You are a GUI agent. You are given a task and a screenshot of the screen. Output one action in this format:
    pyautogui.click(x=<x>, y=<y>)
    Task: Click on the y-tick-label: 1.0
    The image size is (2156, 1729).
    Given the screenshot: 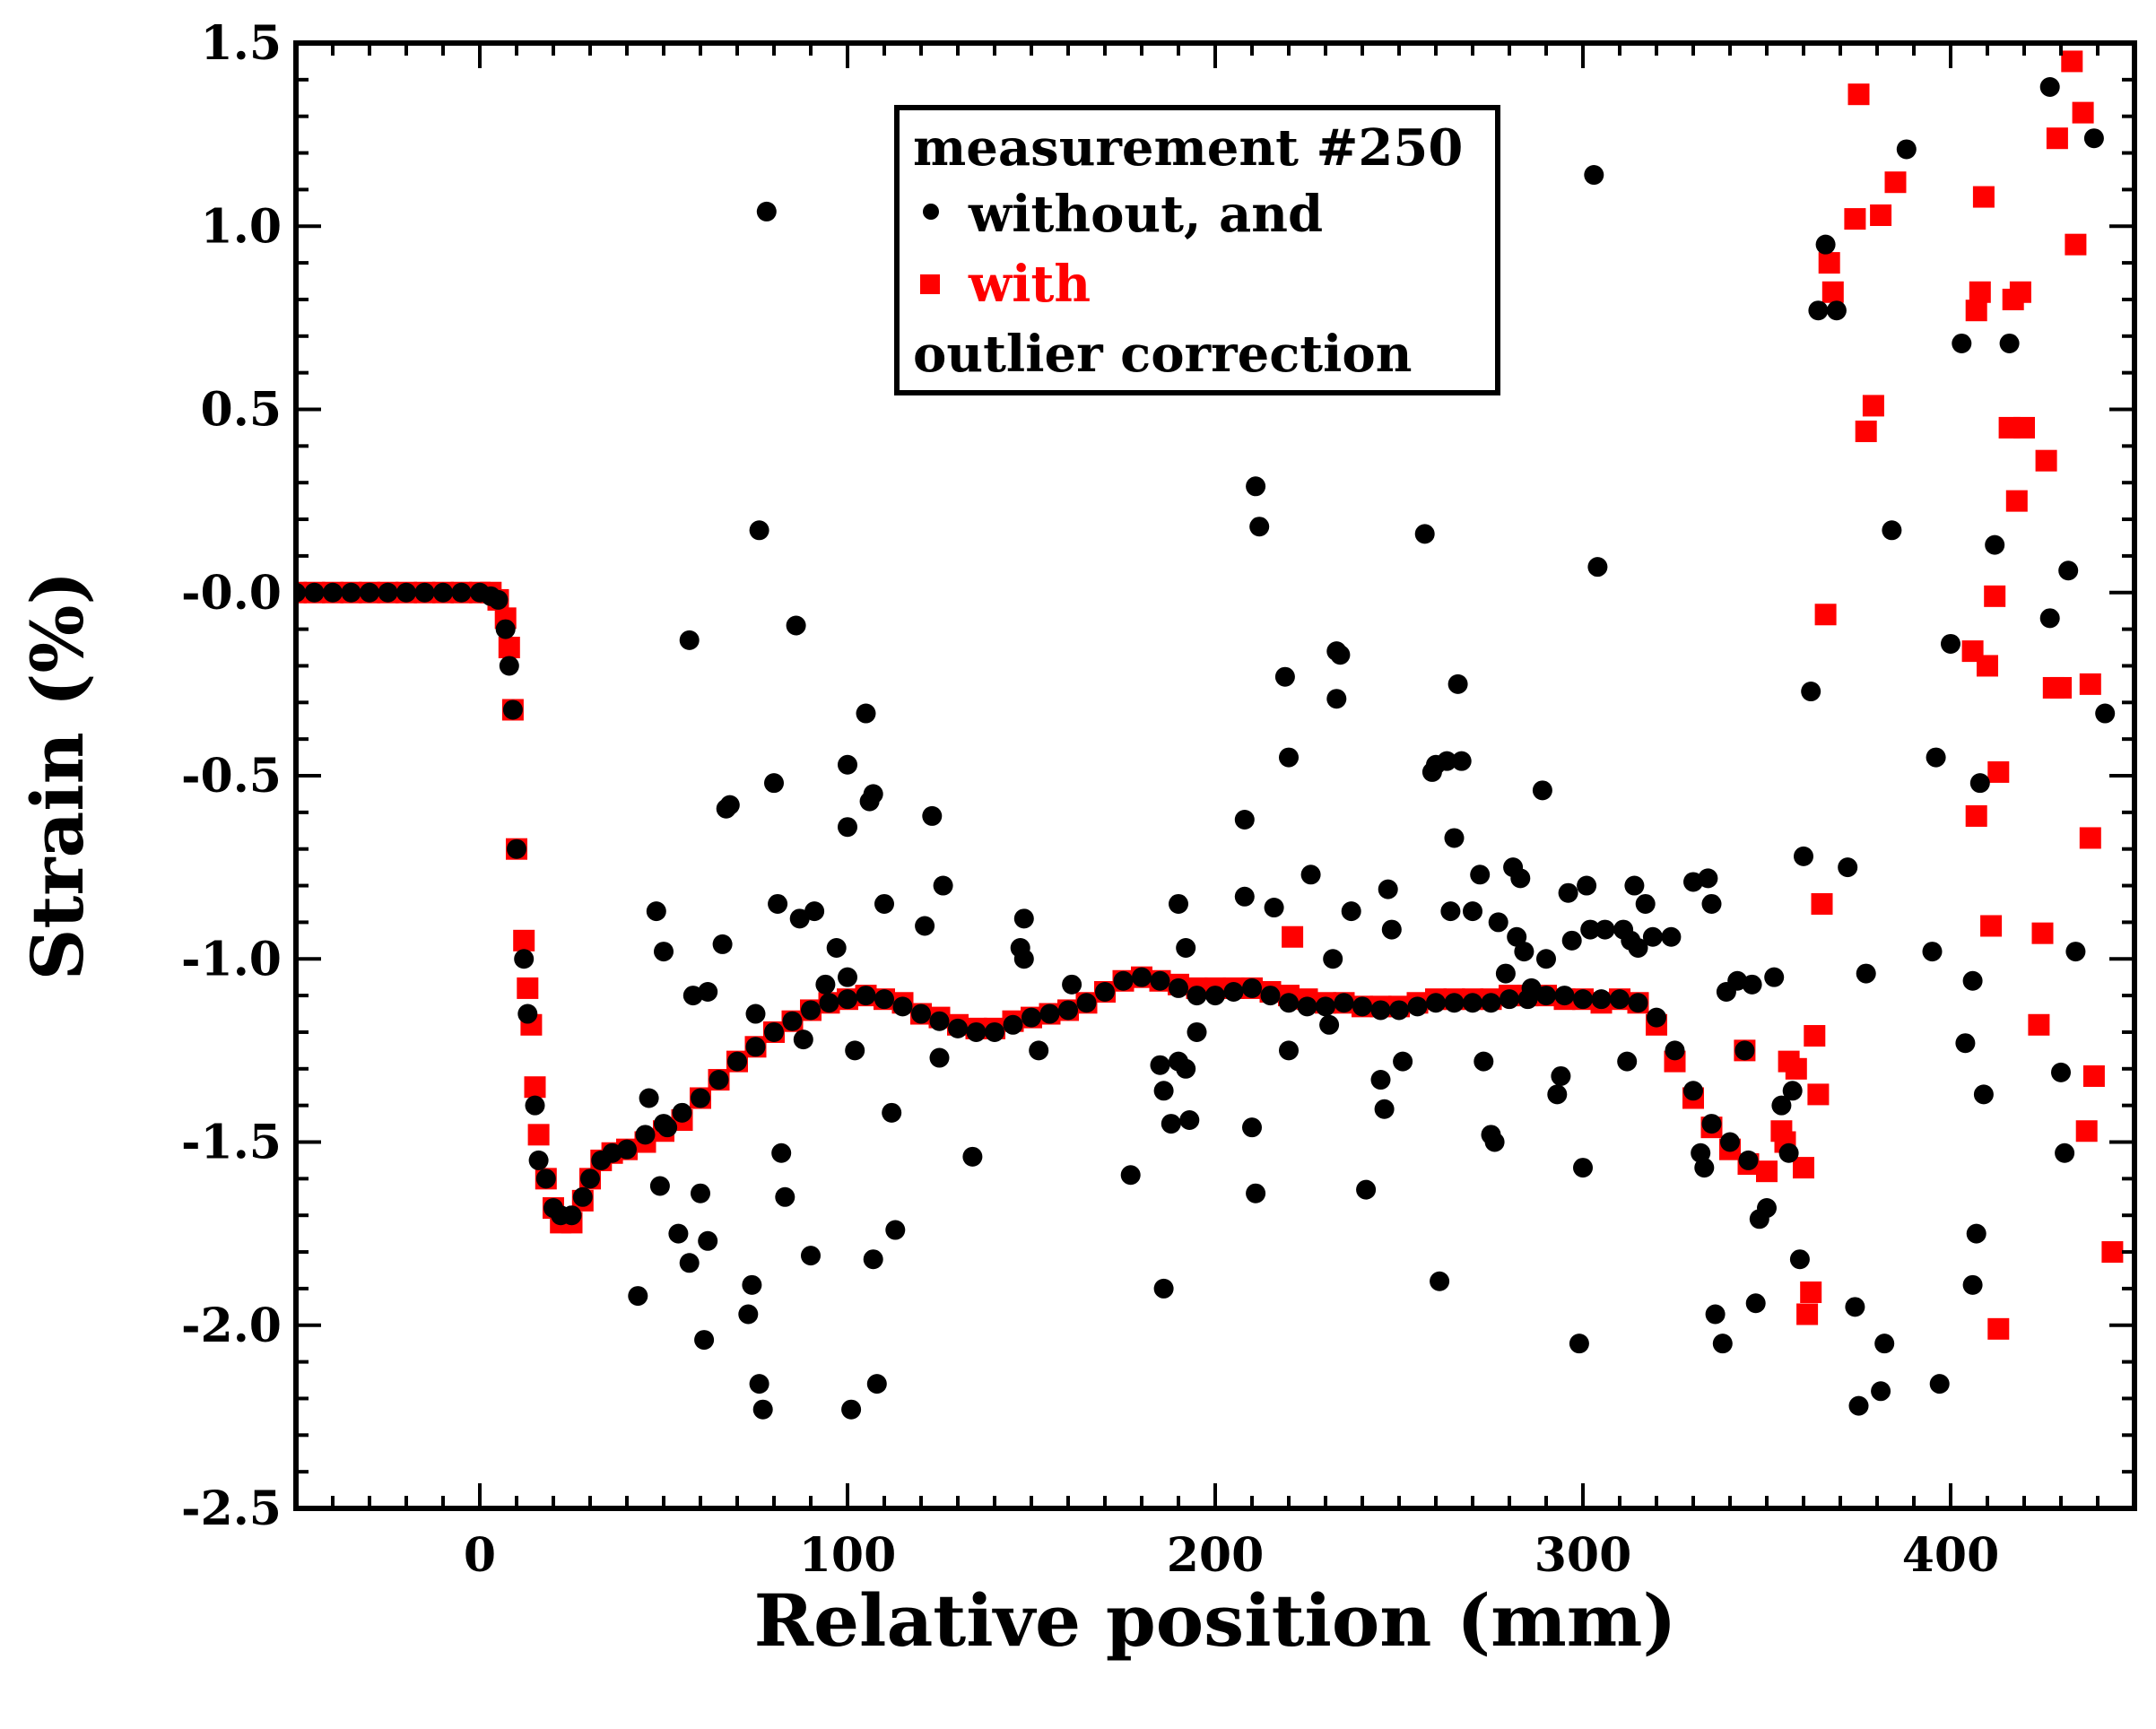 What is the action you would take?
    pyautogui.click(x=241, y=227)
    